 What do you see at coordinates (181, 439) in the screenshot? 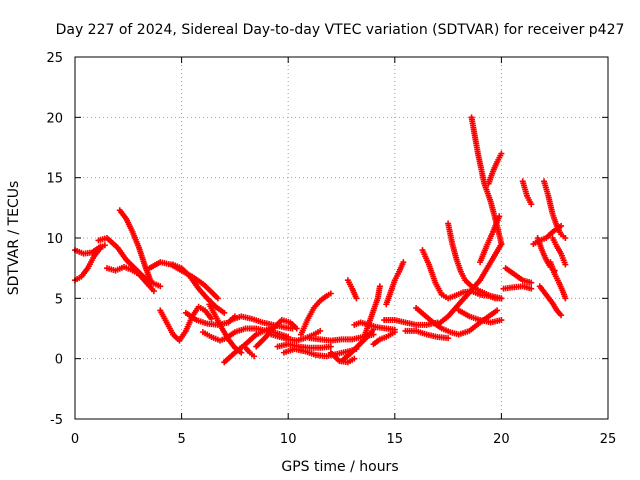
I see `x-tick-label: 5` at bounding box center [181, 439].